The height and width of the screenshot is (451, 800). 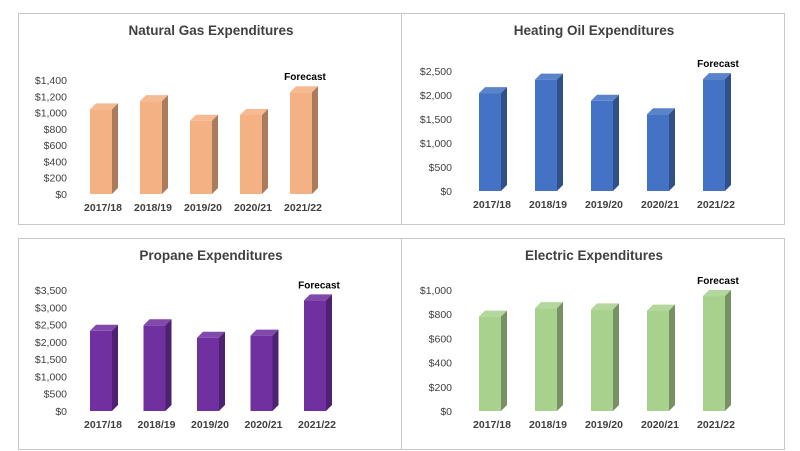 I want to click on y-tick-label: $3,000, so click(x=51, y=308).